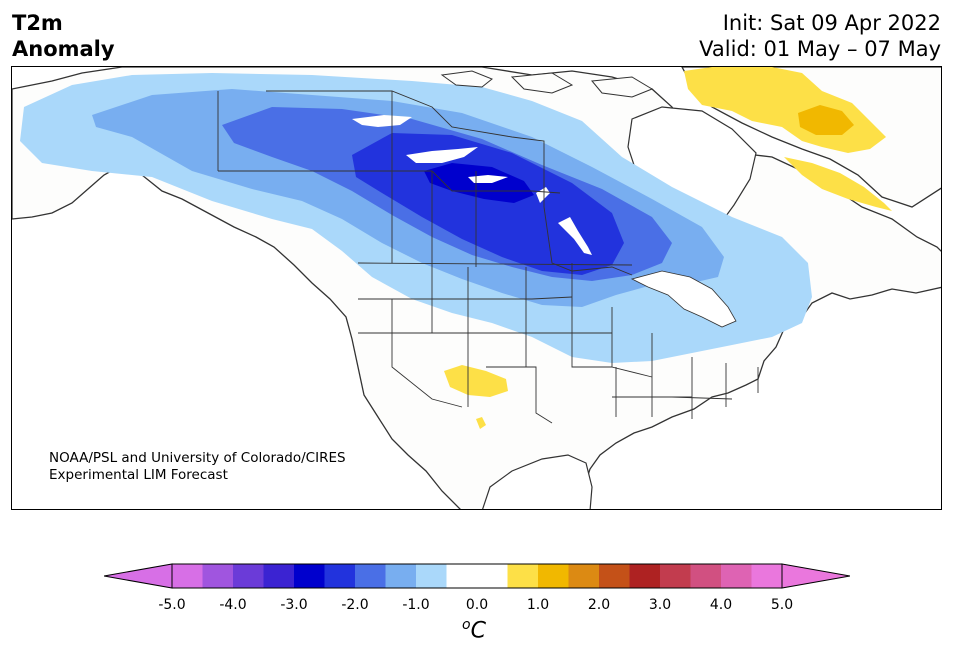 Image resolution: width=953 pixels, height=656 pixels. I want to click on colorbar, so click(477, 576).